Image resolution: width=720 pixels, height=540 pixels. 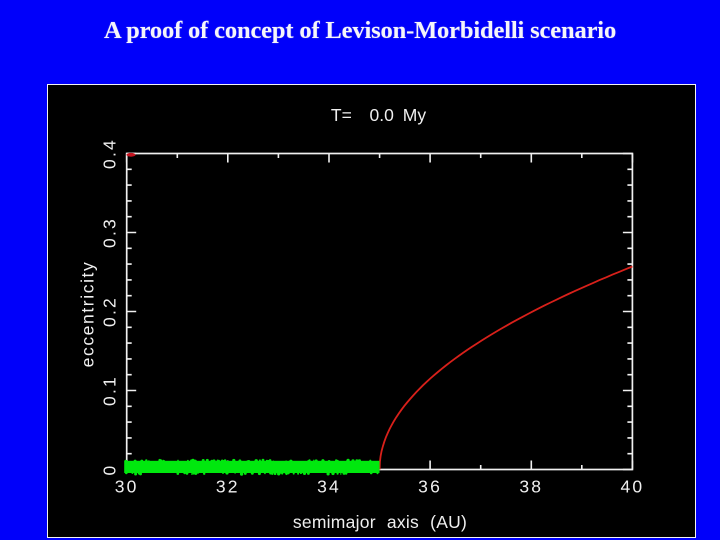 What do you see at coordinates (430, 487) in the screenshot?
I see `svg-text: 36` at bounding box center [430, 487].